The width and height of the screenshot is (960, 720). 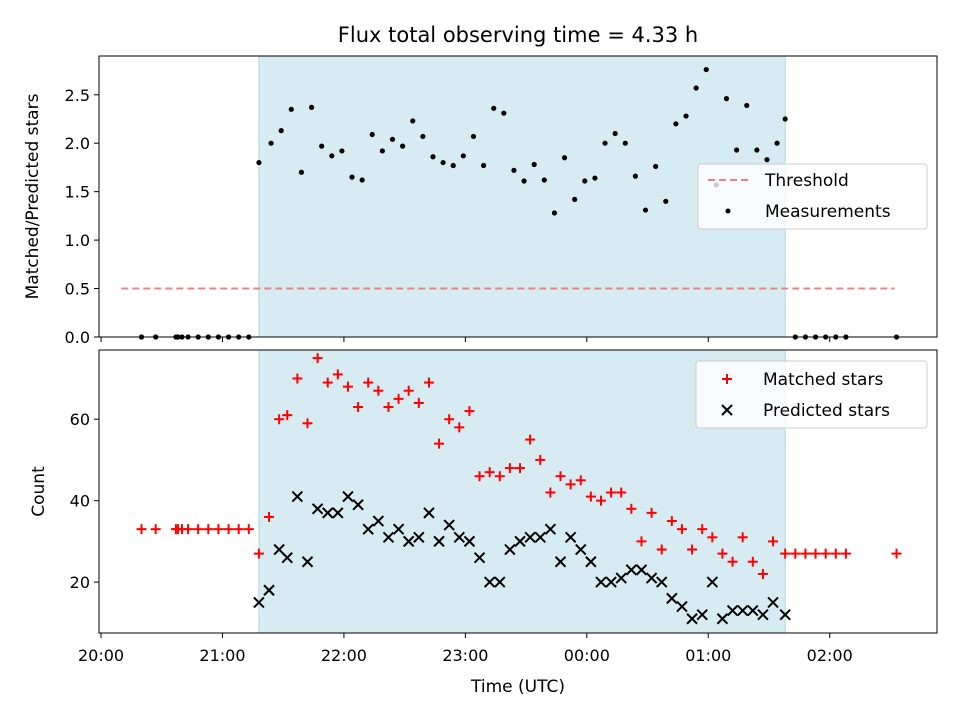 I want to click on x-tick-label: 01:00, so click(x=708, y=655).